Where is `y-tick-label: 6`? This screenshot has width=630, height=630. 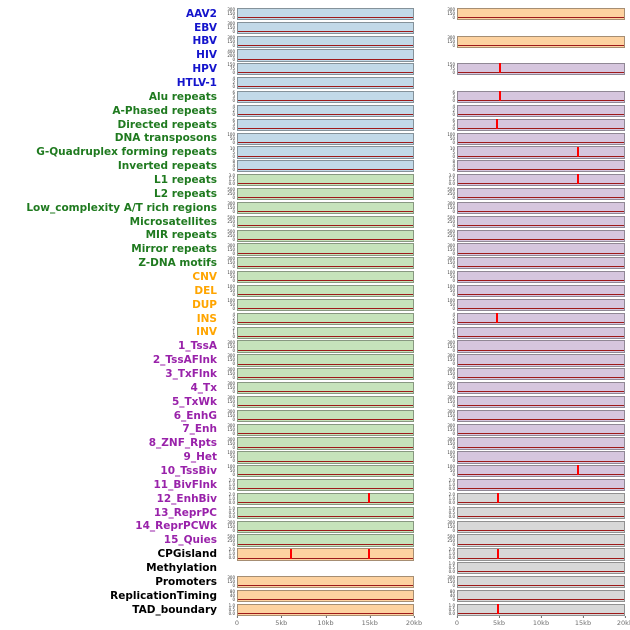
y-tick-label: 6 is located at coordinates (233, 120).